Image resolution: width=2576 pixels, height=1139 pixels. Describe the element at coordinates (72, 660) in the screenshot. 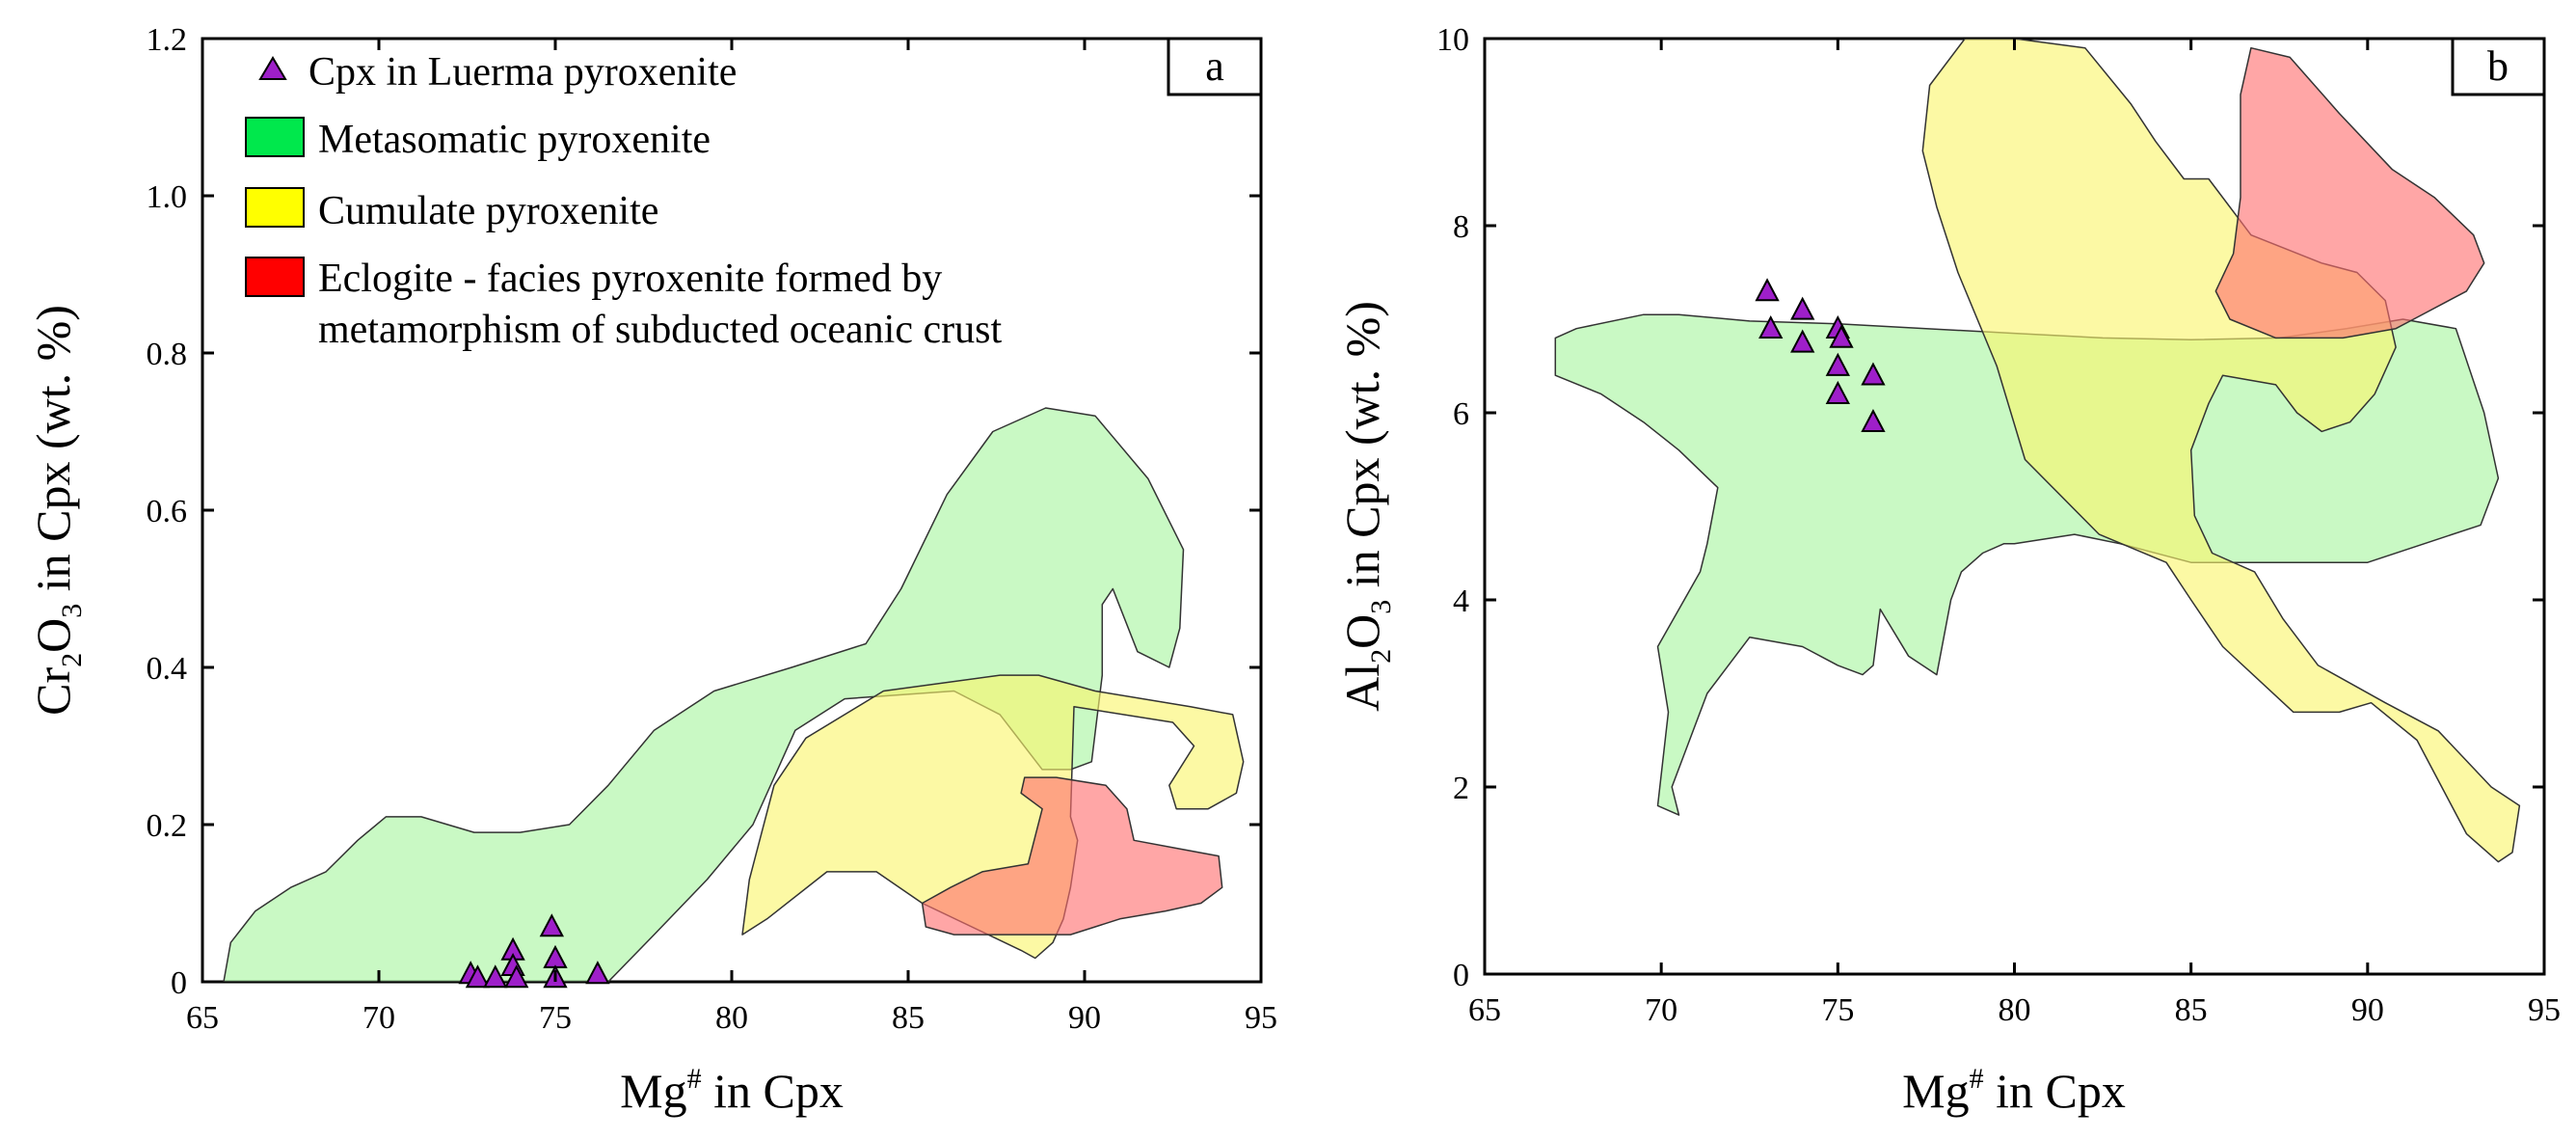

I see `panel-a-ylabel-sub2: 2` at that location.